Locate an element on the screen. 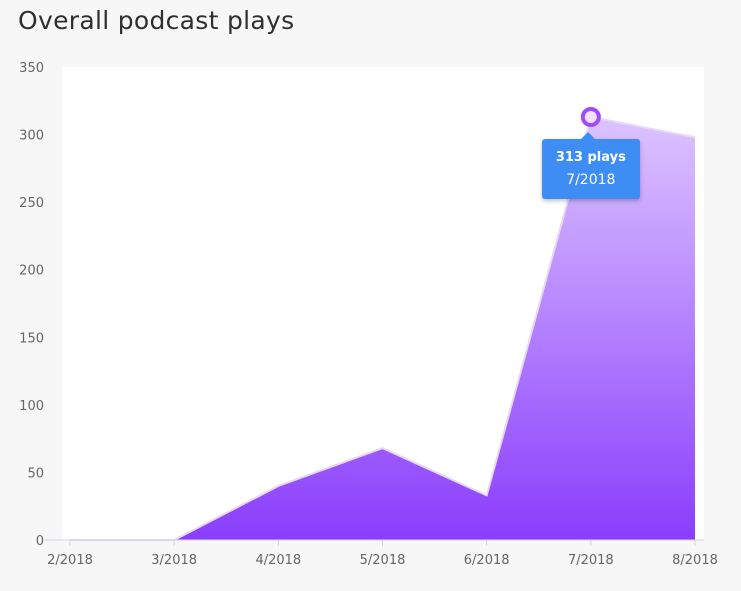  y-tick-label: 300 is located at coordinates (31, 136).